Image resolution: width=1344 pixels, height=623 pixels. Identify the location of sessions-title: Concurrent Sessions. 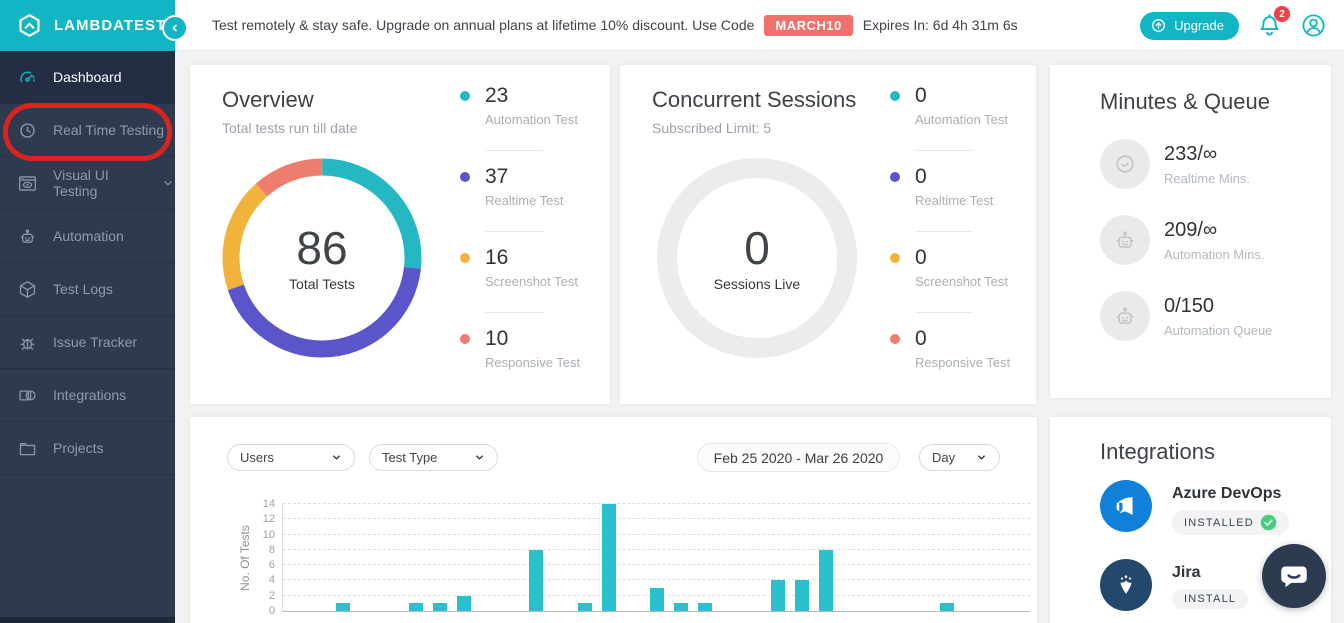
(754, 99).